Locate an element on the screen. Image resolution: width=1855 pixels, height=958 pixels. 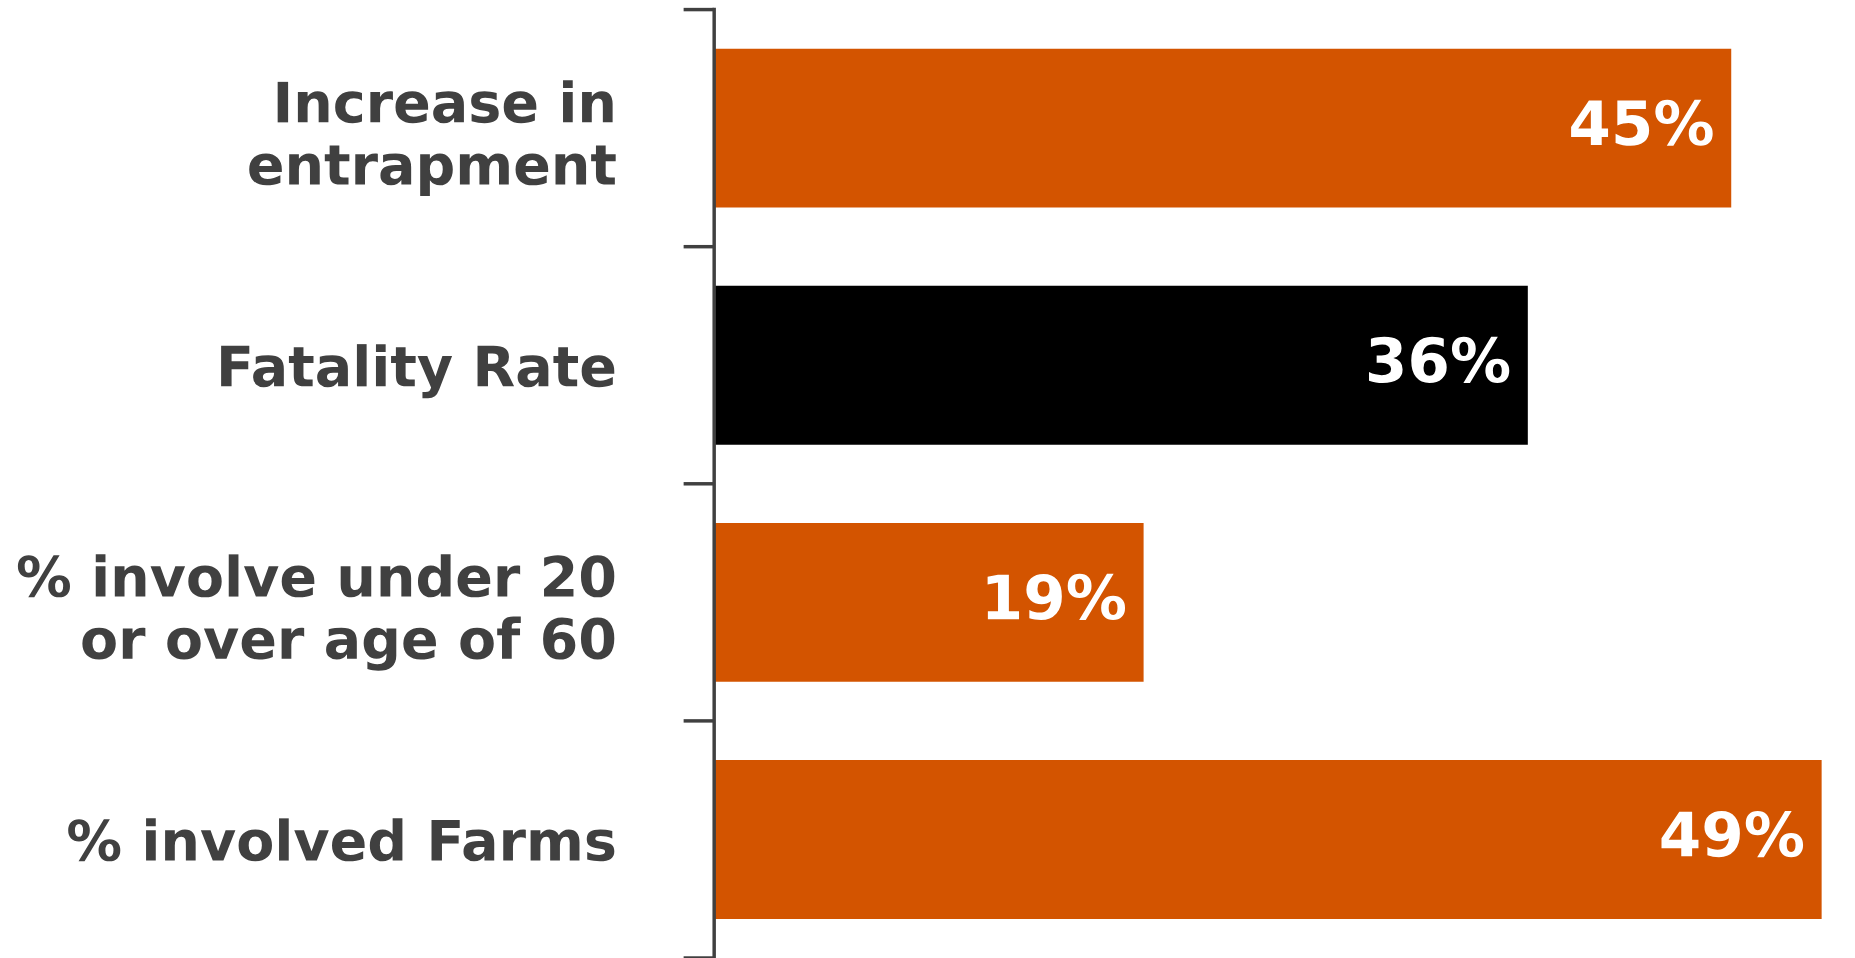
data-label: 45% is located at coordinates (1642, 122).